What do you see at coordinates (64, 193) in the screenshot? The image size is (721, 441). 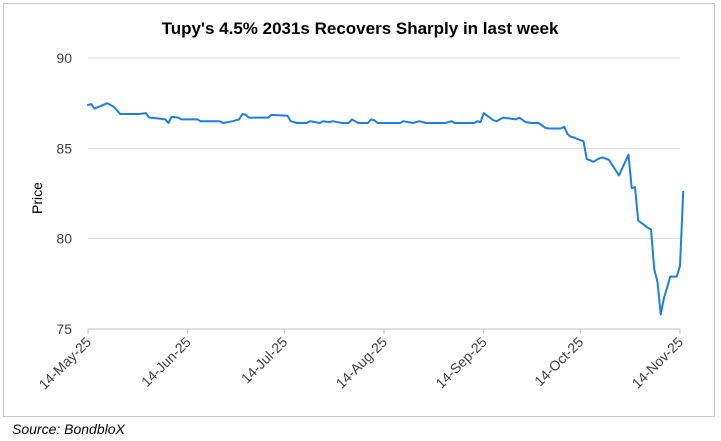 I see `y-axis-tick-labels: 75 80 85 90` at bounding box center [64, 193].